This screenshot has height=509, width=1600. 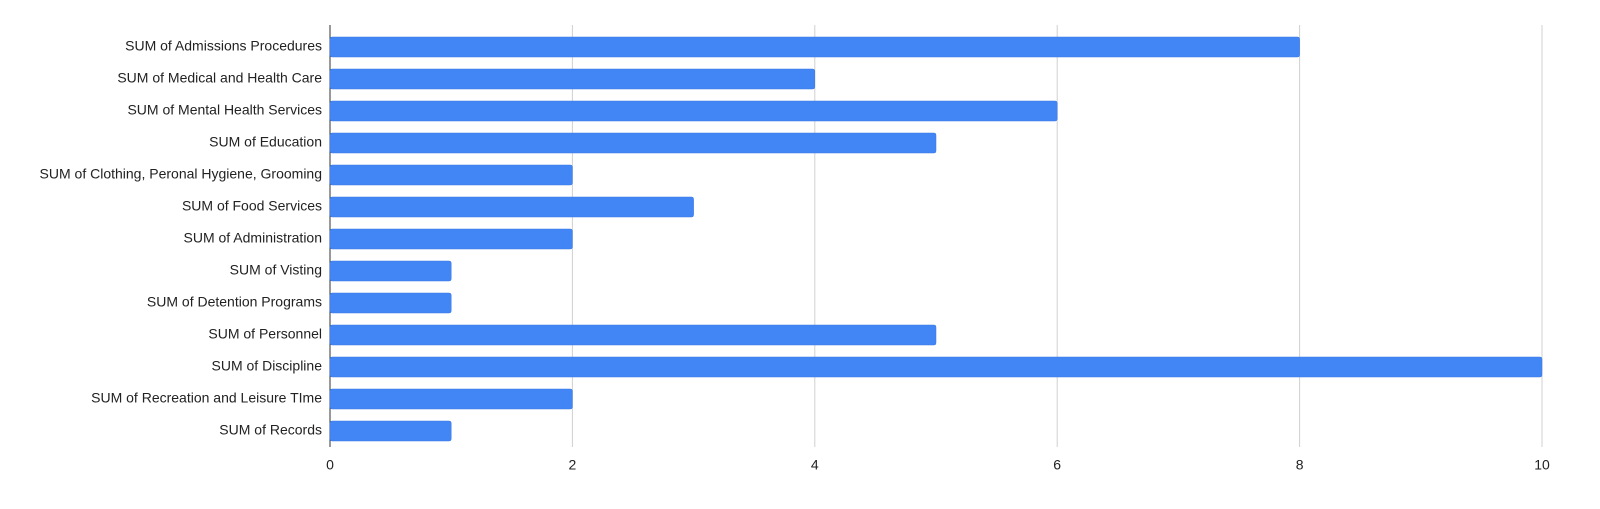 What do you see at coordinates (330, 465) in the screenshot?
I see `x-tick-label: 0` at bounding box center [330, 465].